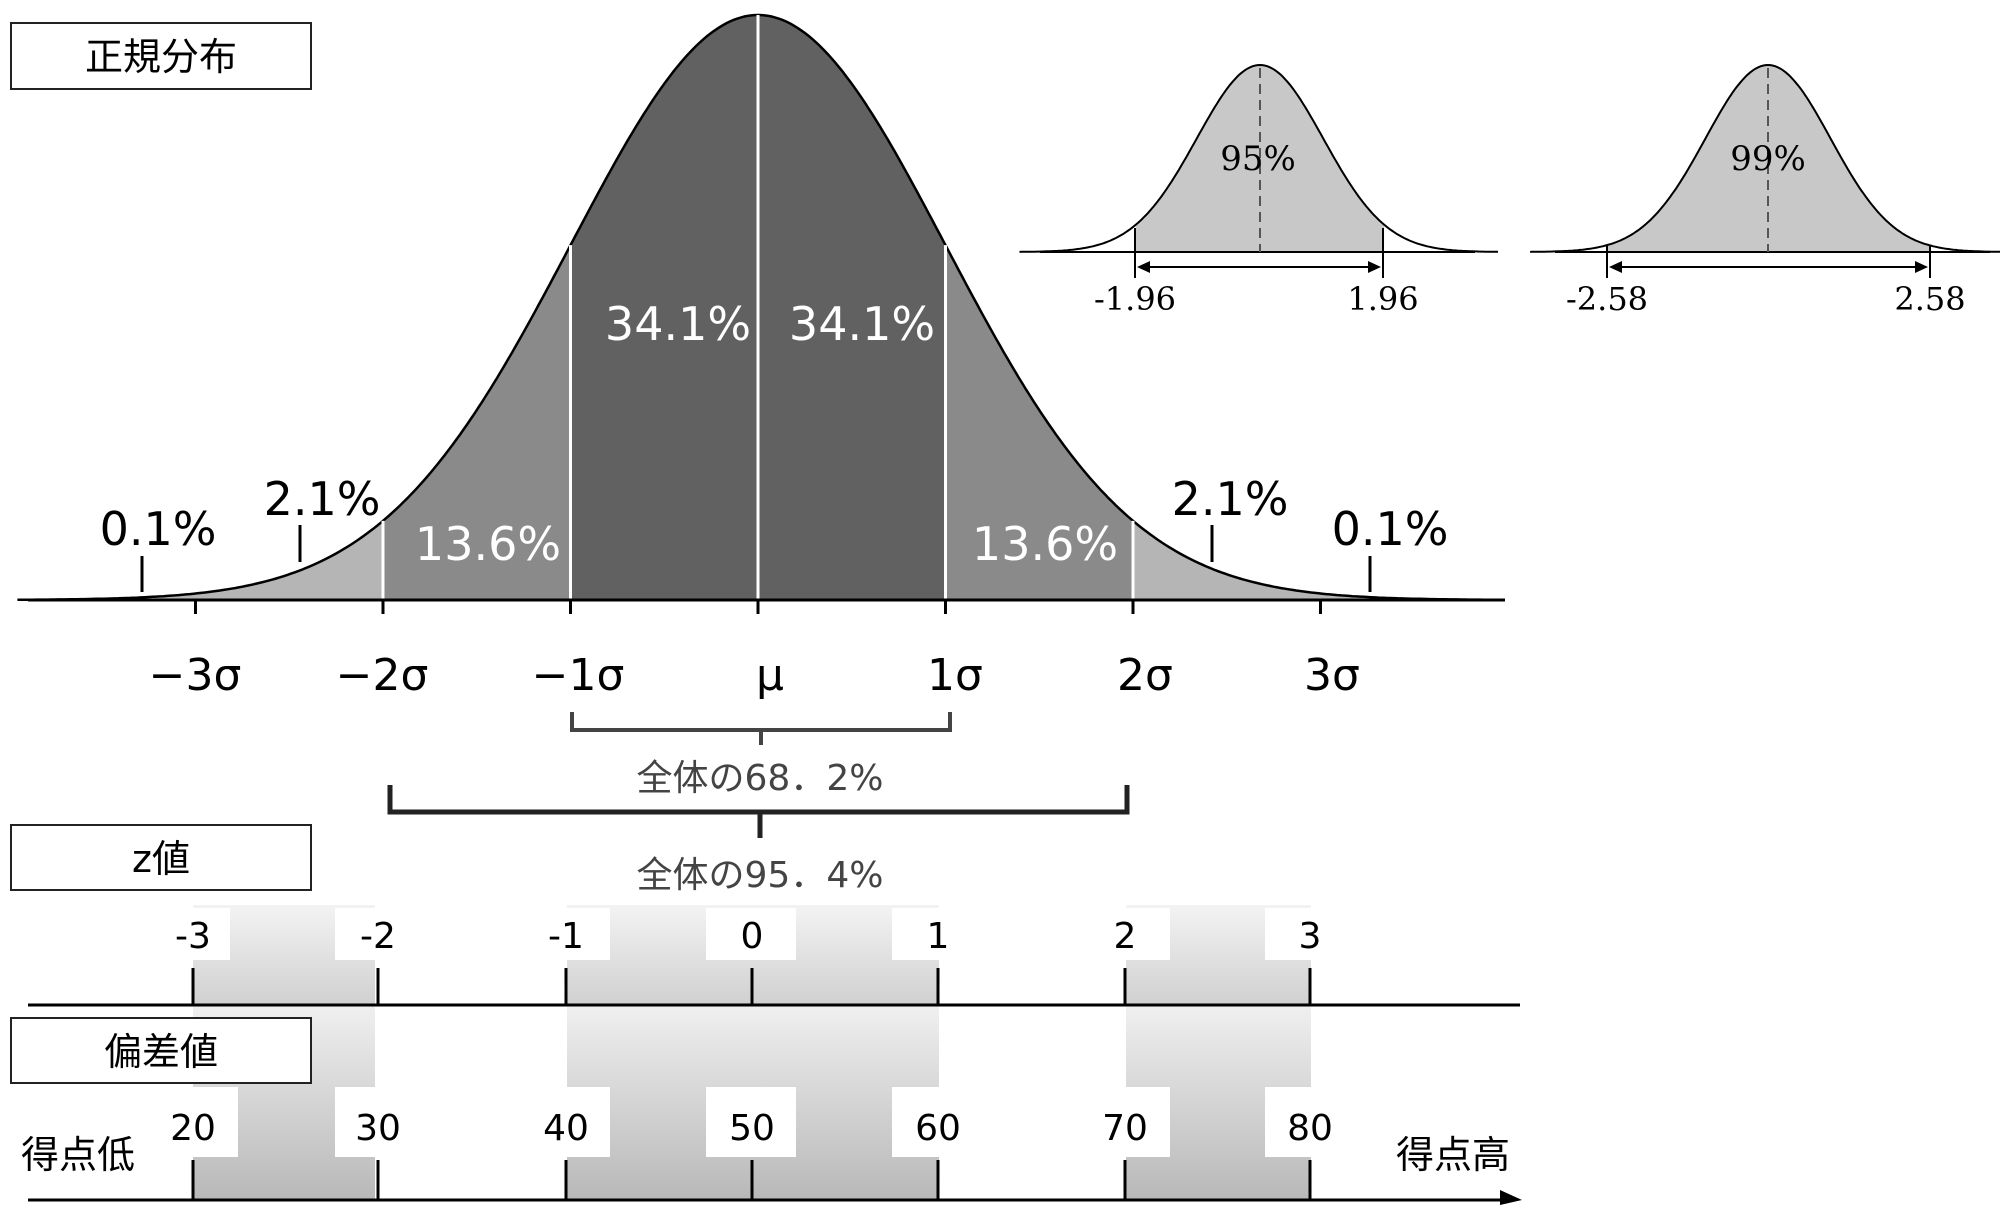  I want to click on z-tick-marks, so click(751, 986).